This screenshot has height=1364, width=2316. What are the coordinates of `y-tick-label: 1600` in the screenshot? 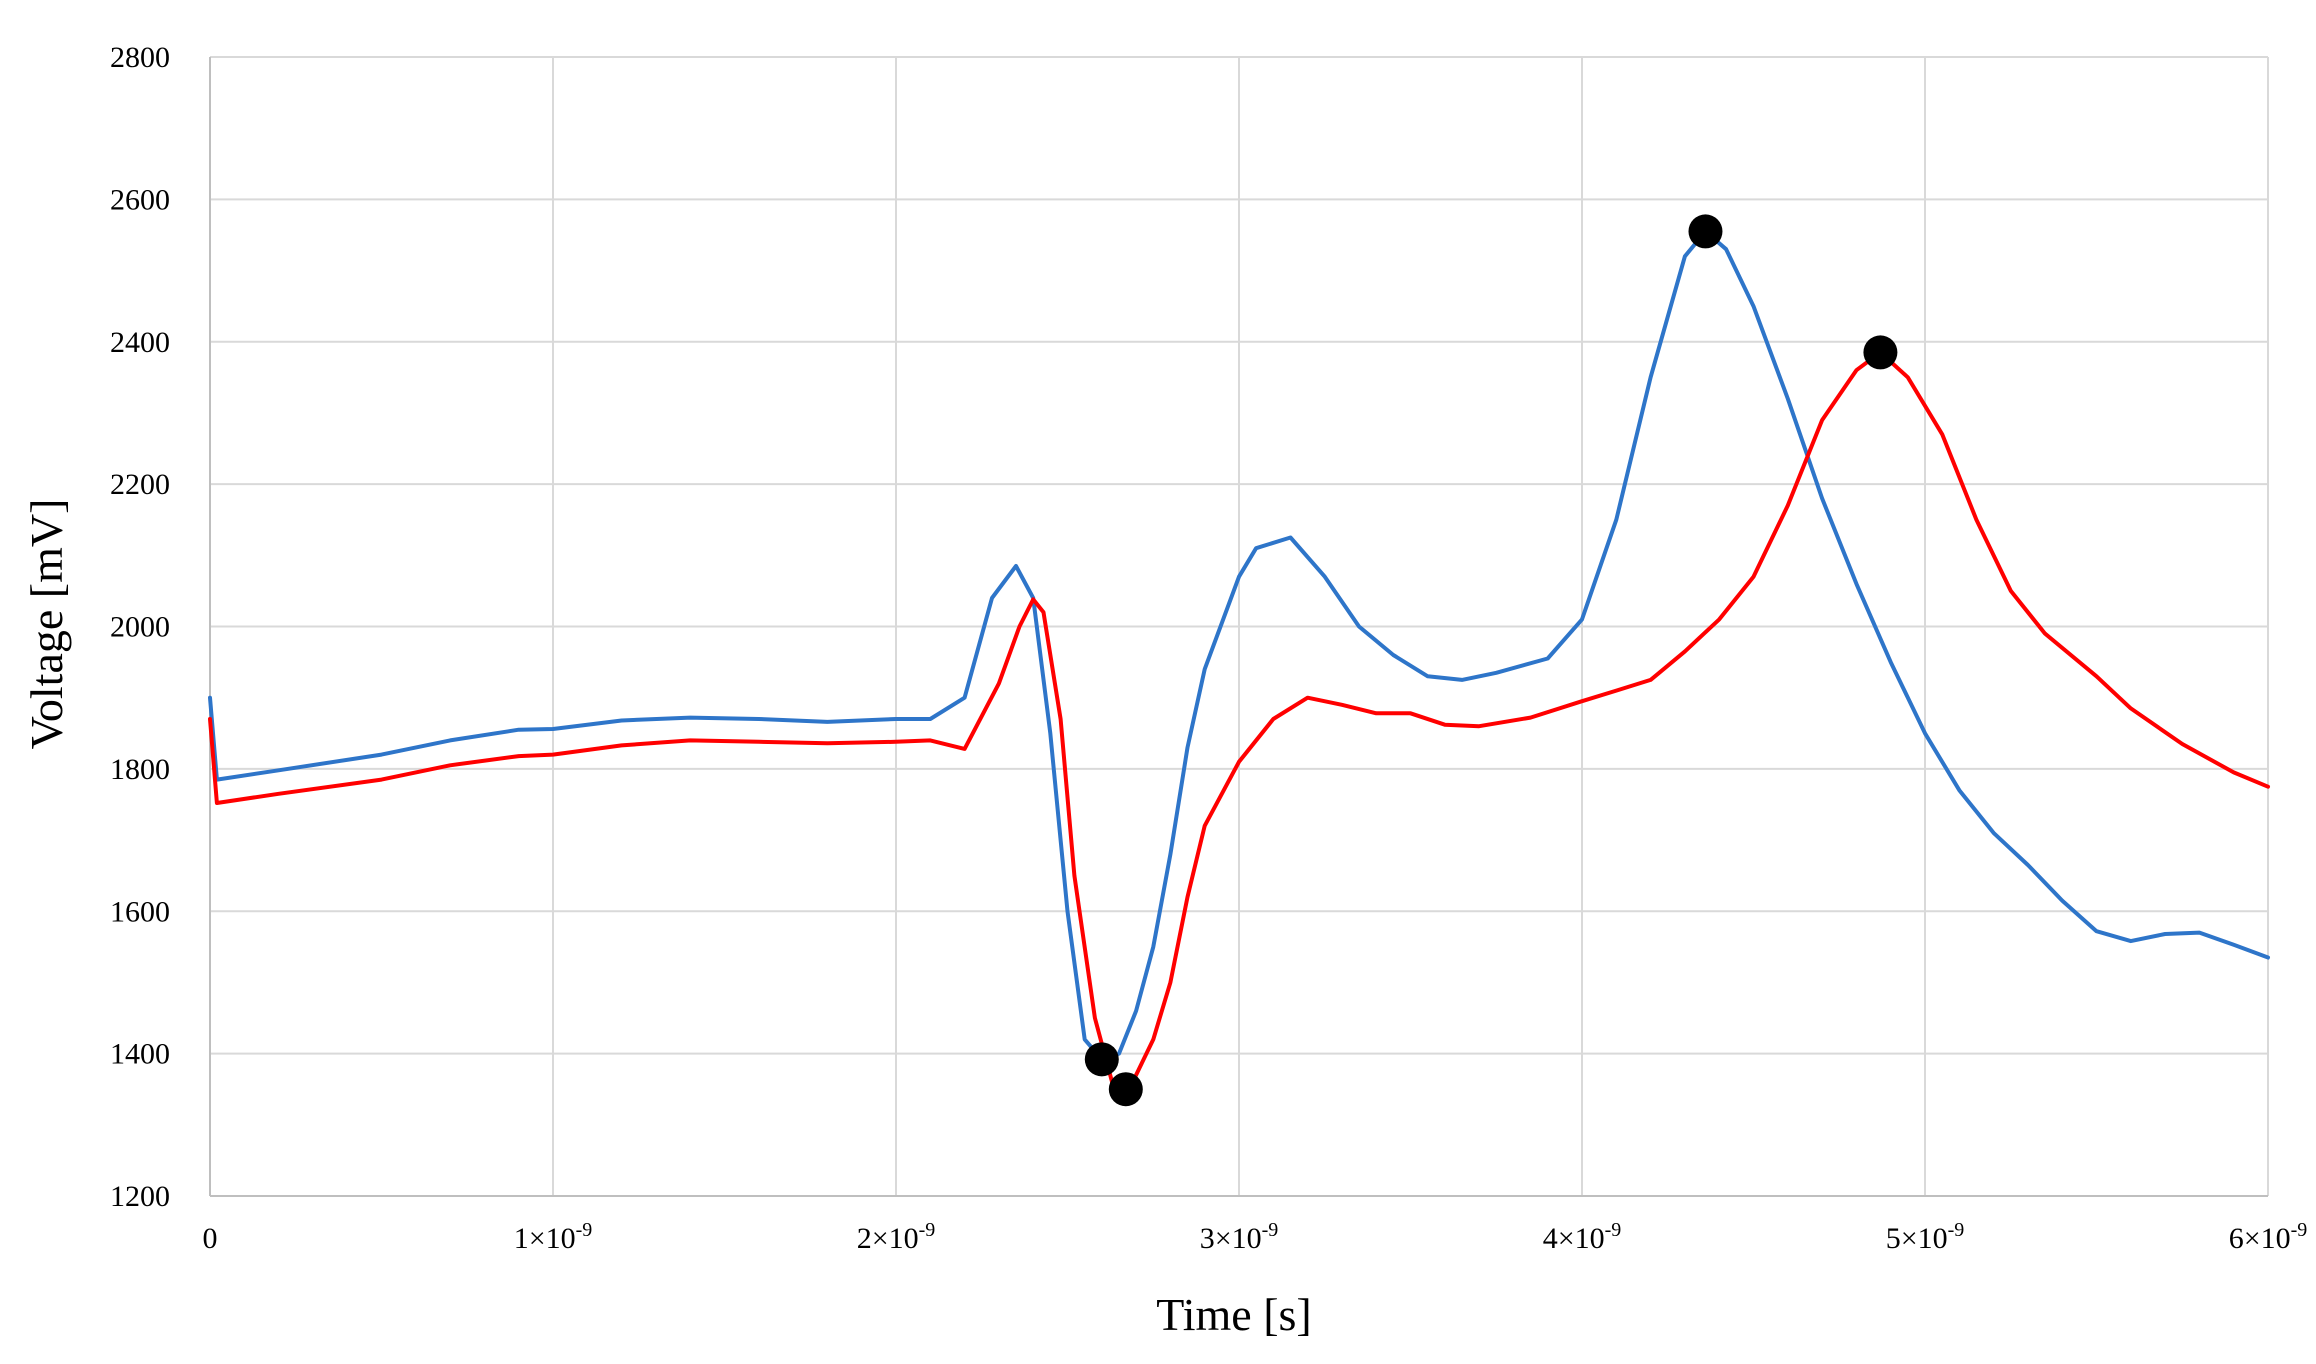 It's located at (140, 911).